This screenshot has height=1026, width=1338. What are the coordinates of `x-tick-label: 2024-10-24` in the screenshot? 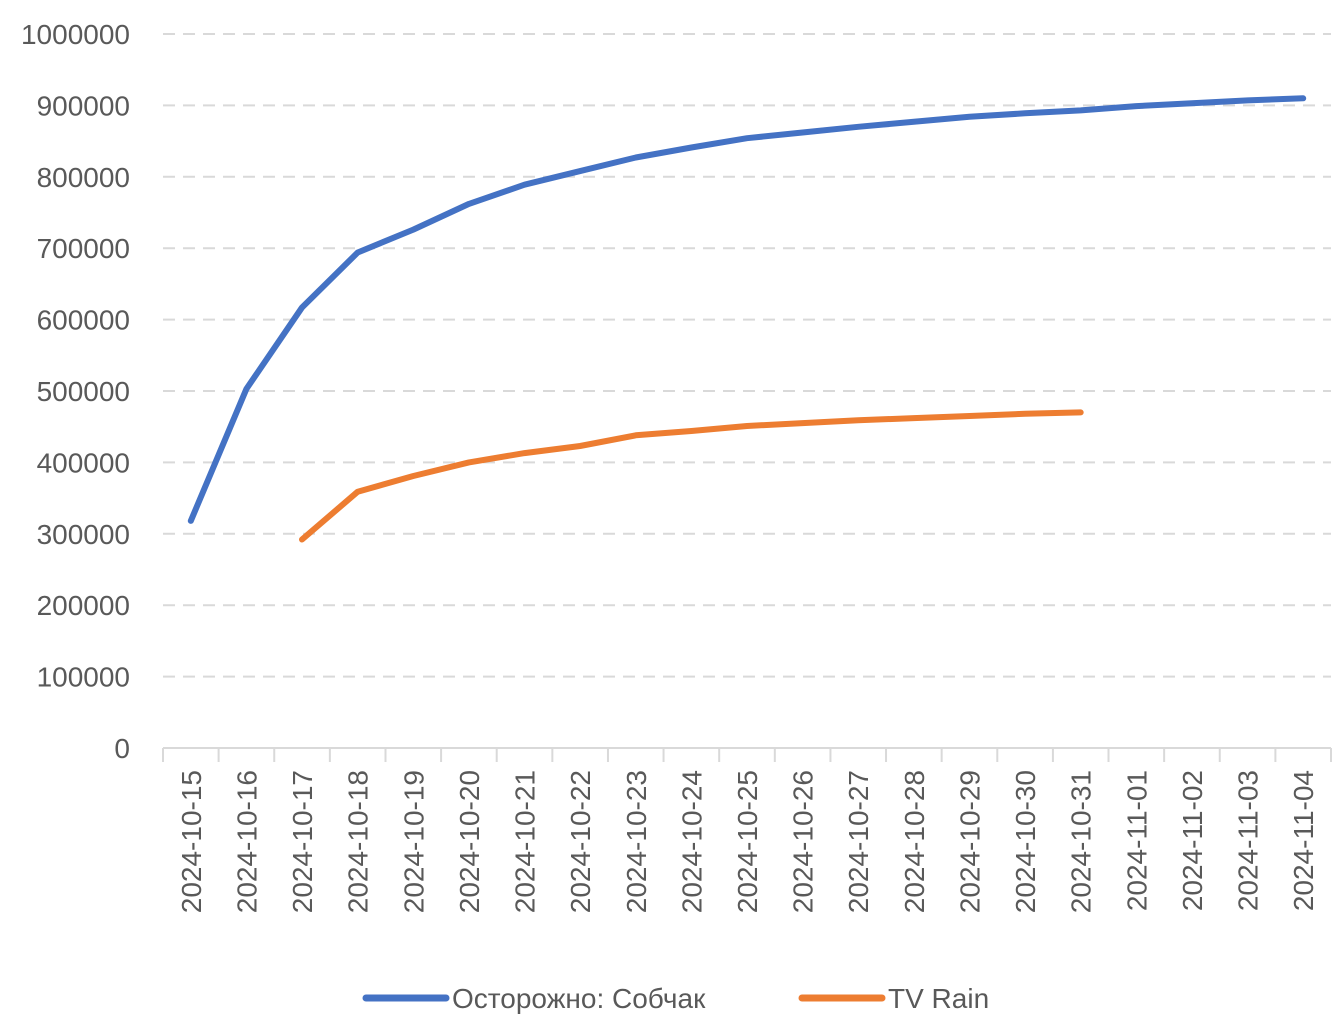 It's located at (691, 841).